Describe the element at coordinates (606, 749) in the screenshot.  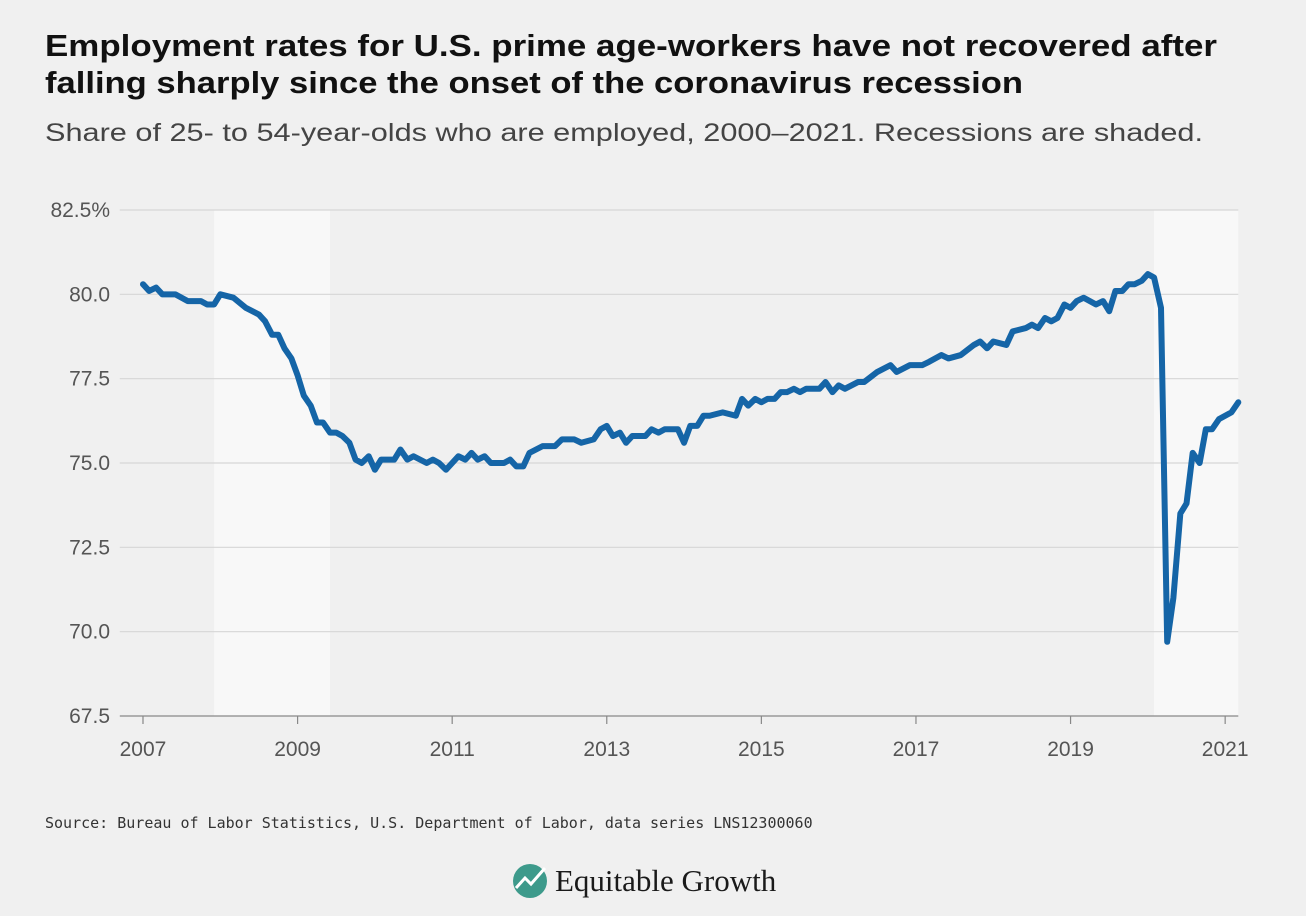
I see `x-tick-label: 2013` at that location.